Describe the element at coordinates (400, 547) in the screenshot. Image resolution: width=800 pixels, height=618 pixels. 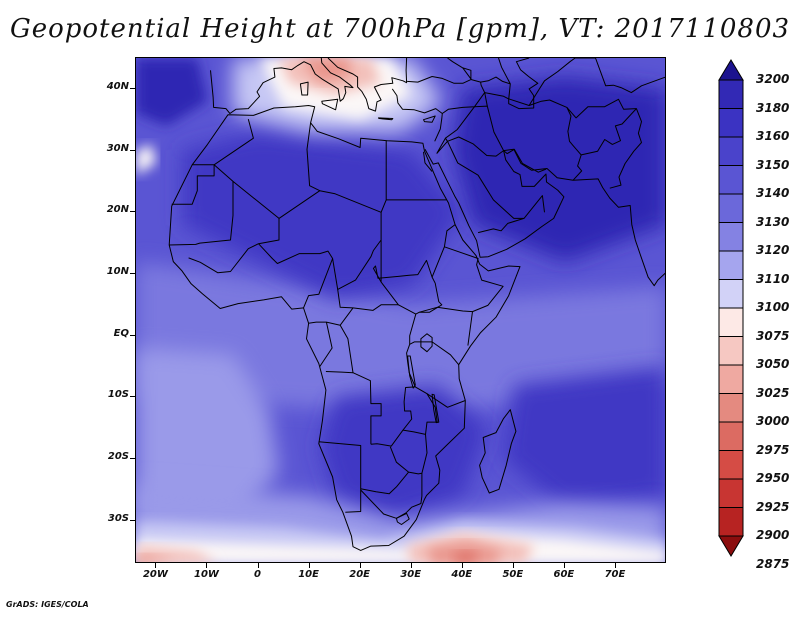
I see `southern-white-shading` at that location.